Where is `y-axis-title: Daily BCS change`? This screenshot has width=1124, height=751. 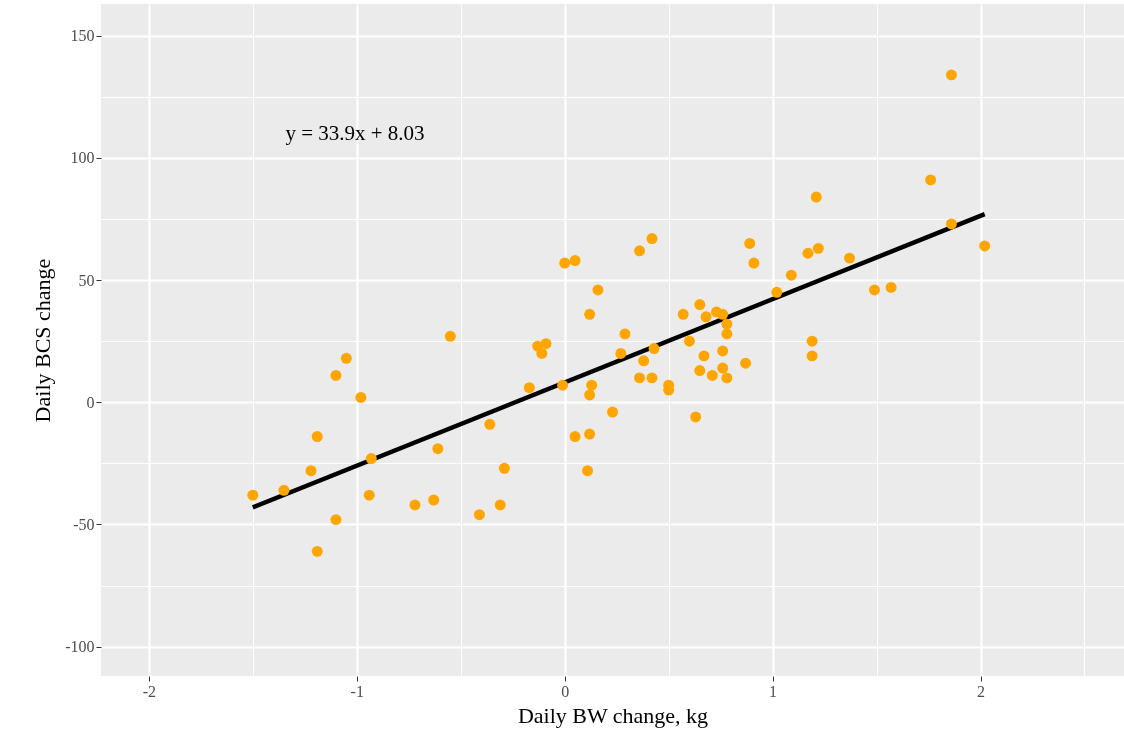 y-axis-title: Daily BCS change is located at coordinates (43, 340).